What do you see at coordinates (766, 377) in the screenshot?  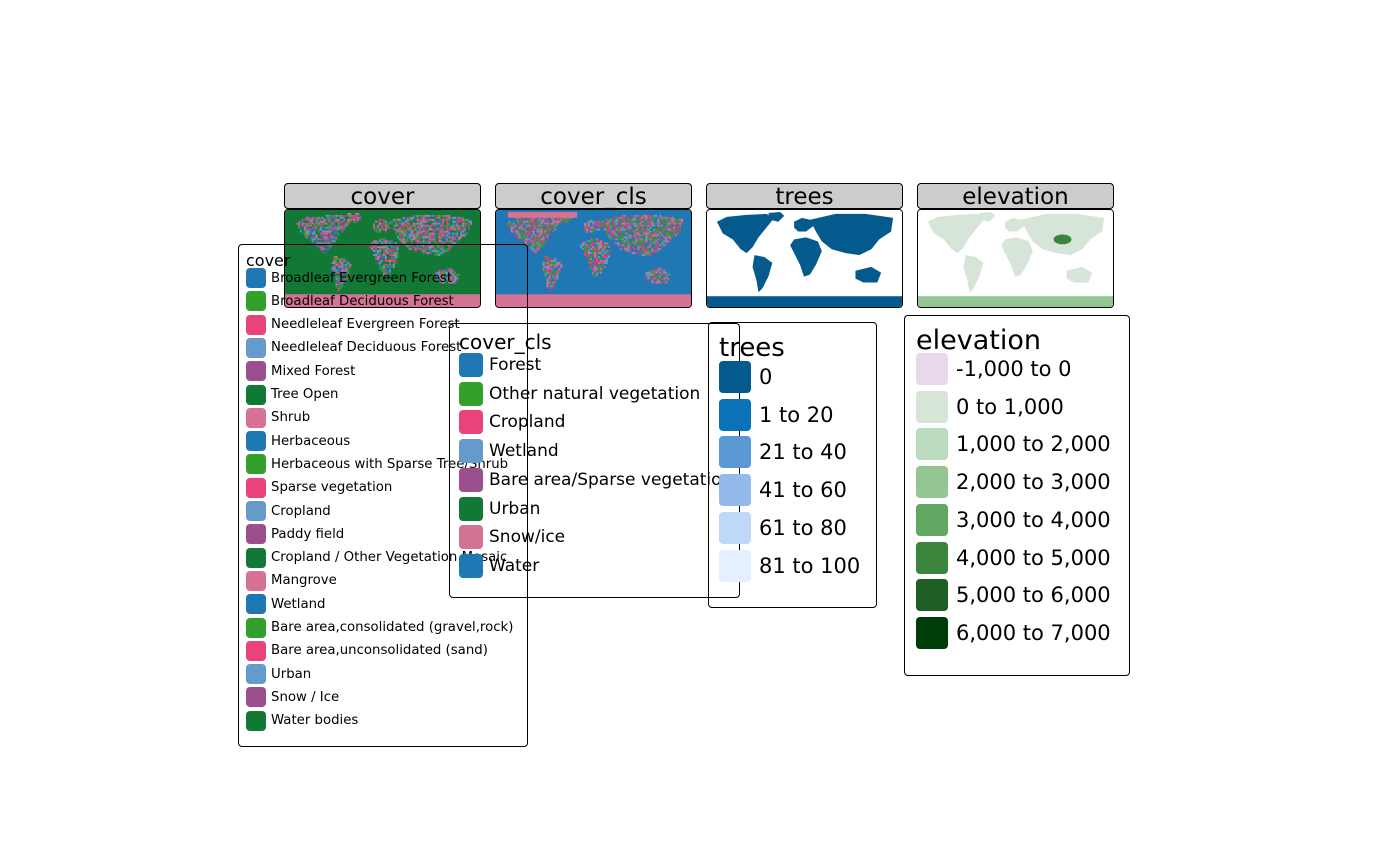 I see `legend-label: 0` at bounding box center [766, 377].